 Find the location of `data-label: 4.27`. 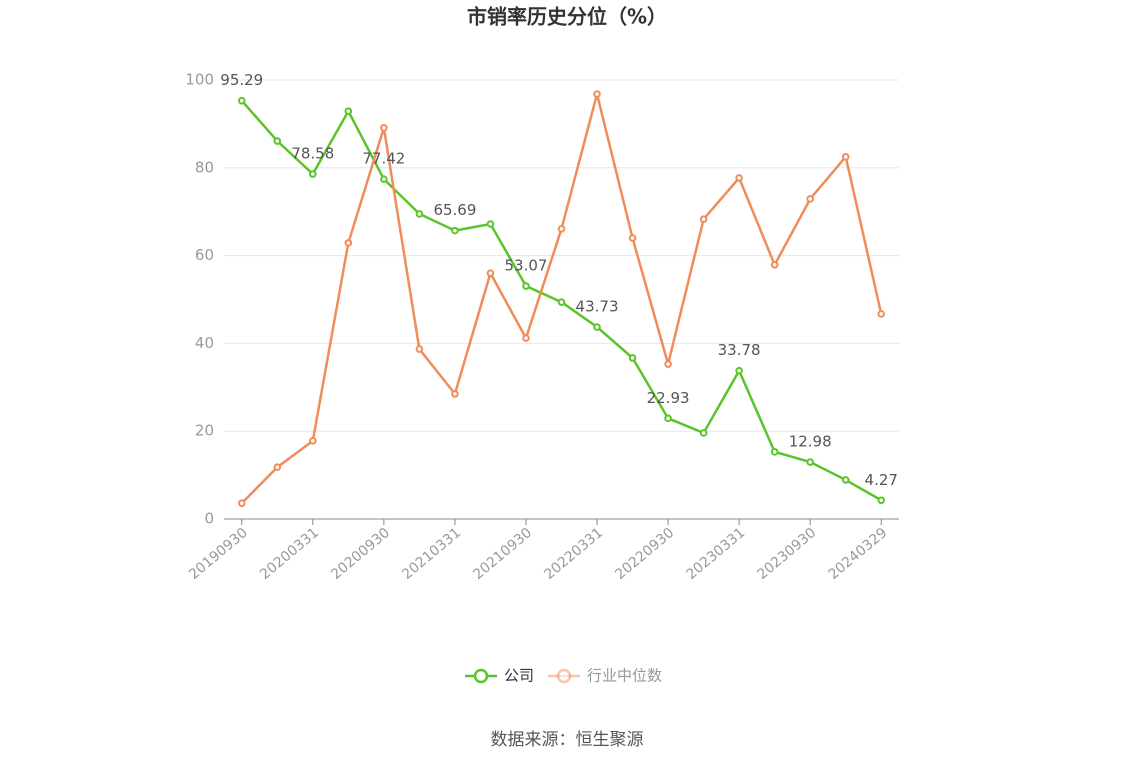

data-label: 4.27 is located at coordinates (881, 480).